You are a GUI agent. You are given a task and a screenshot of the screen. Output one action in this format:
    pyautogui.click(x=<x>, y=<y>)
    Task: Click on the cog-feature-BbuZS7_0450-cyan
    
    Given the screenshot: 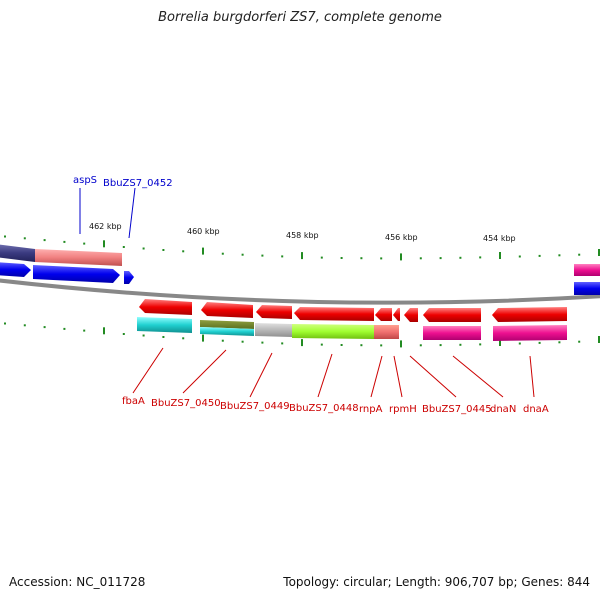 What is the action you would take?
    pyautogui.click(x=227, y=331)
    